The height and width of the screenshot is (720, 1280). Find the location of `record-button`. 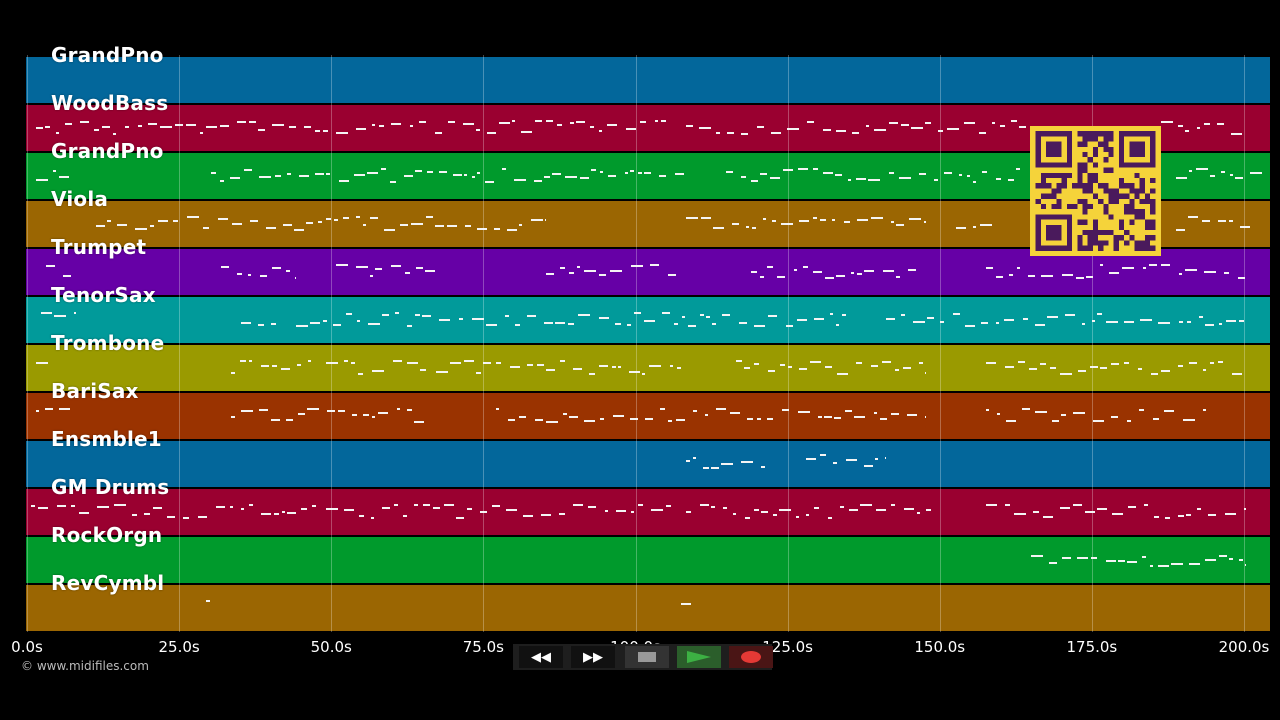

record-button is located at coordinates (751, 657).